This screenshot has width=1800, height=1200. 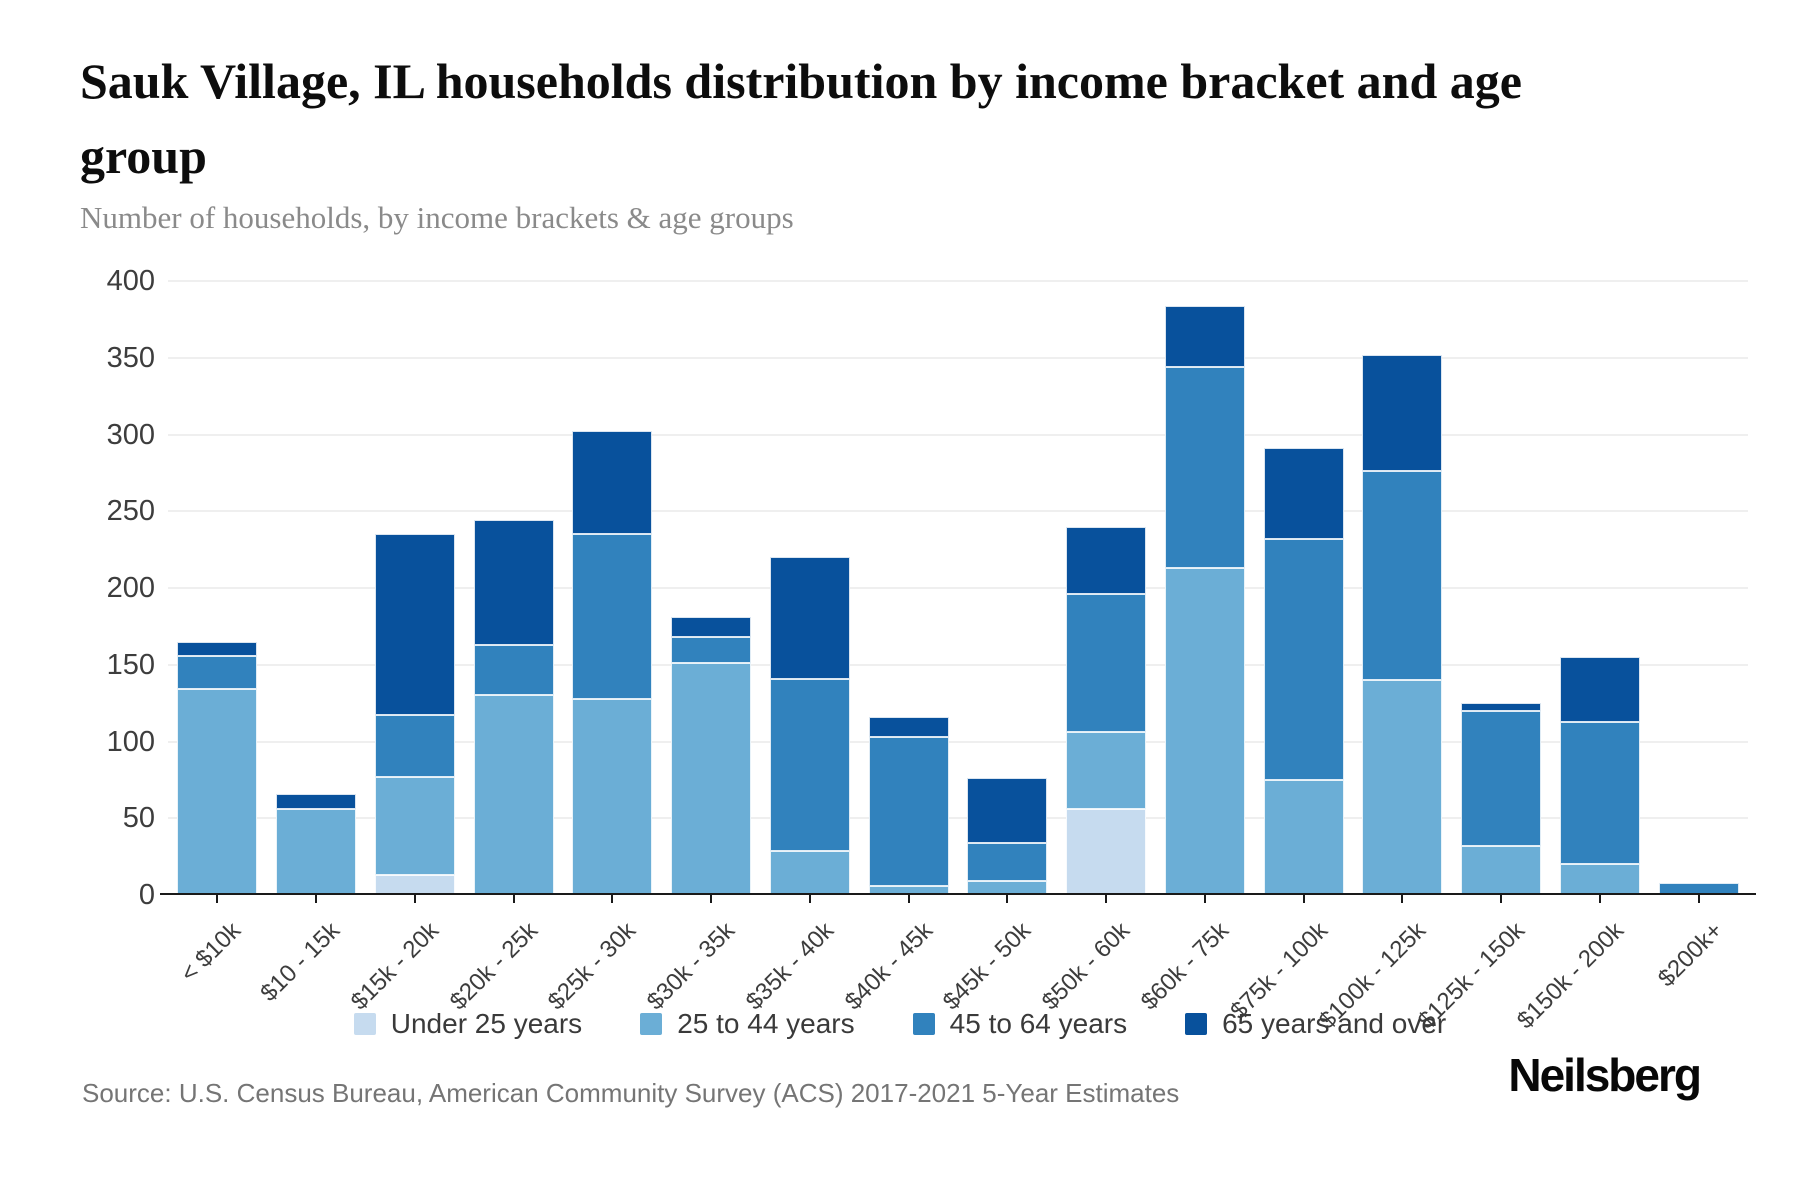 What do you see at coordinates (592, 966) in the screenshot?
I see `x-axis-label: $25k - 30k` at bounding box center [592, 966].